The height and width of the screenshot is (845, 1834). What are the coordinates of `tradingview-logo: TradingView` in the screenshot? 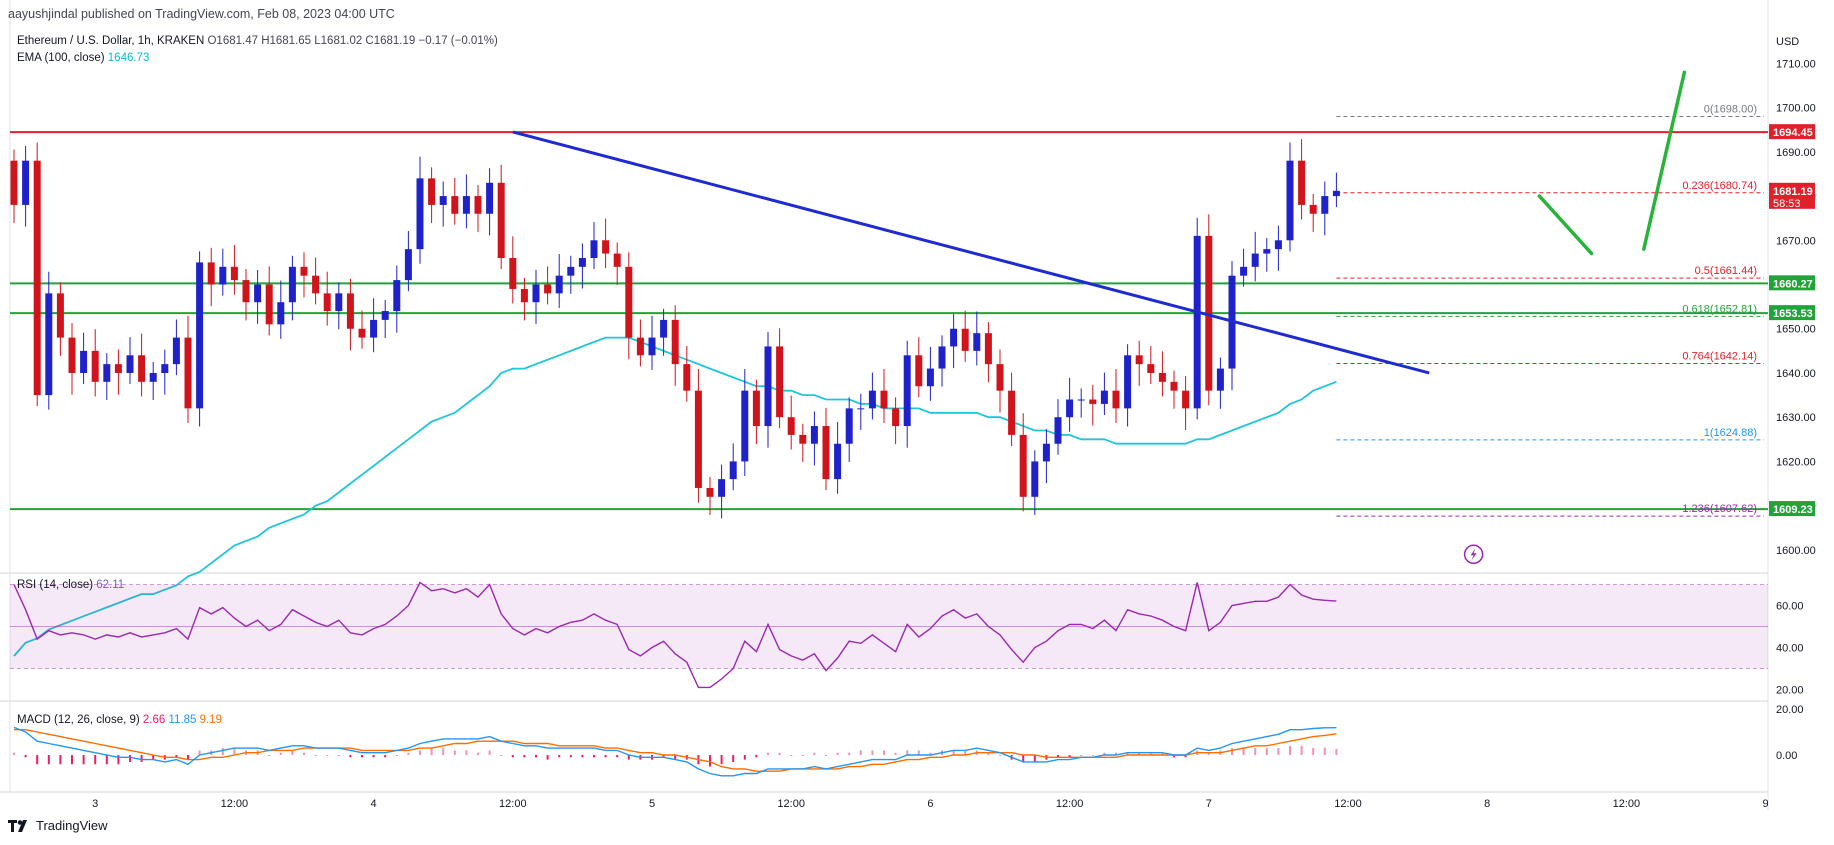 It's located at (58, 825).